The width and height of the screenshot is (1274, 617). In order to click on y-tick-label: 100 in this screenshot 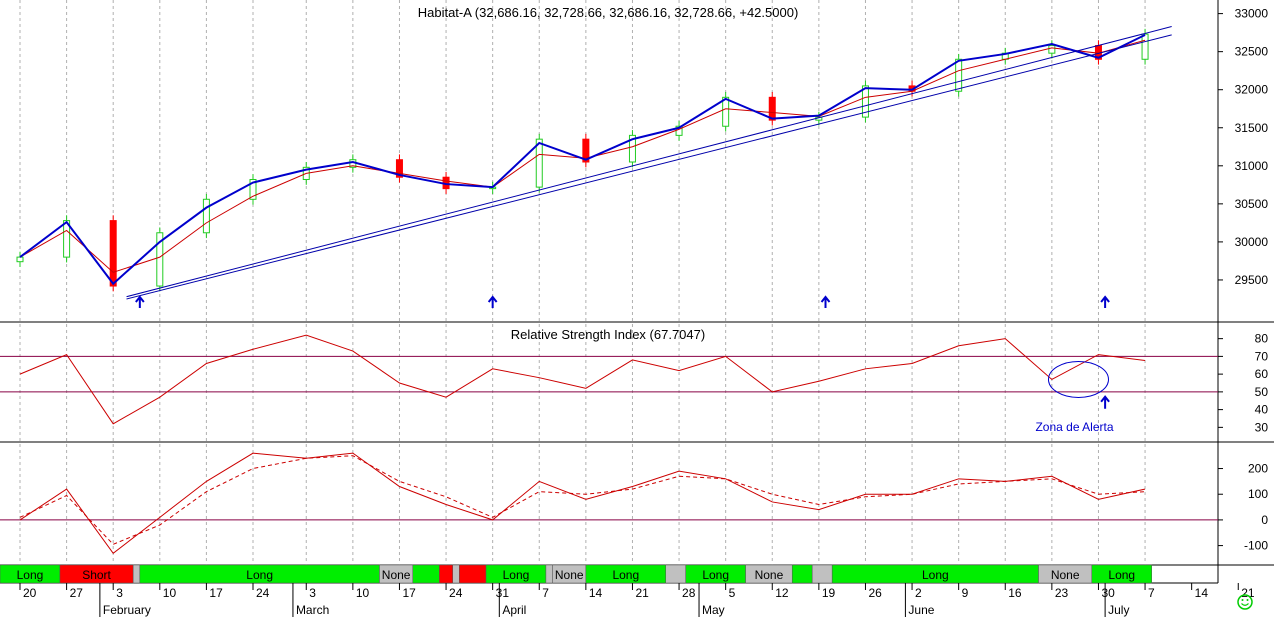, I will do `click(1258, 494)`.